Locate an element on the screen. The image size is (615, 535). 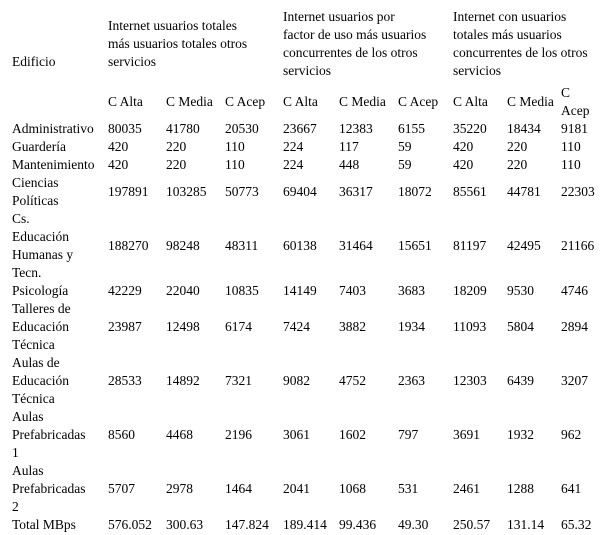
value-cell: 6155 is located at coordinates (412, 128).